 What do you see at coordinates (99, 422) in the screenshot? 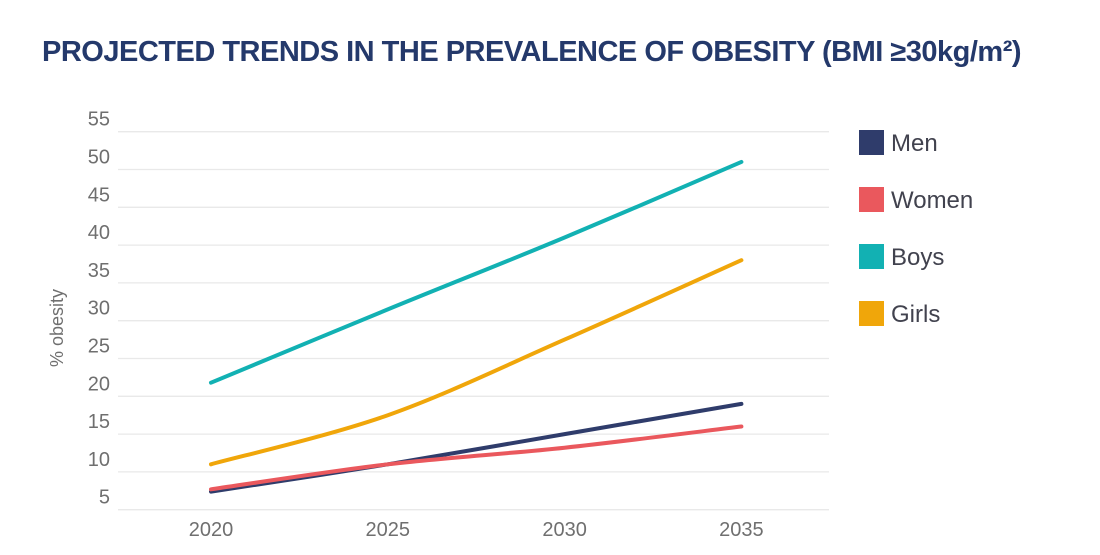
I see `y-tick-label: 15` at bounding box center [99, 422].